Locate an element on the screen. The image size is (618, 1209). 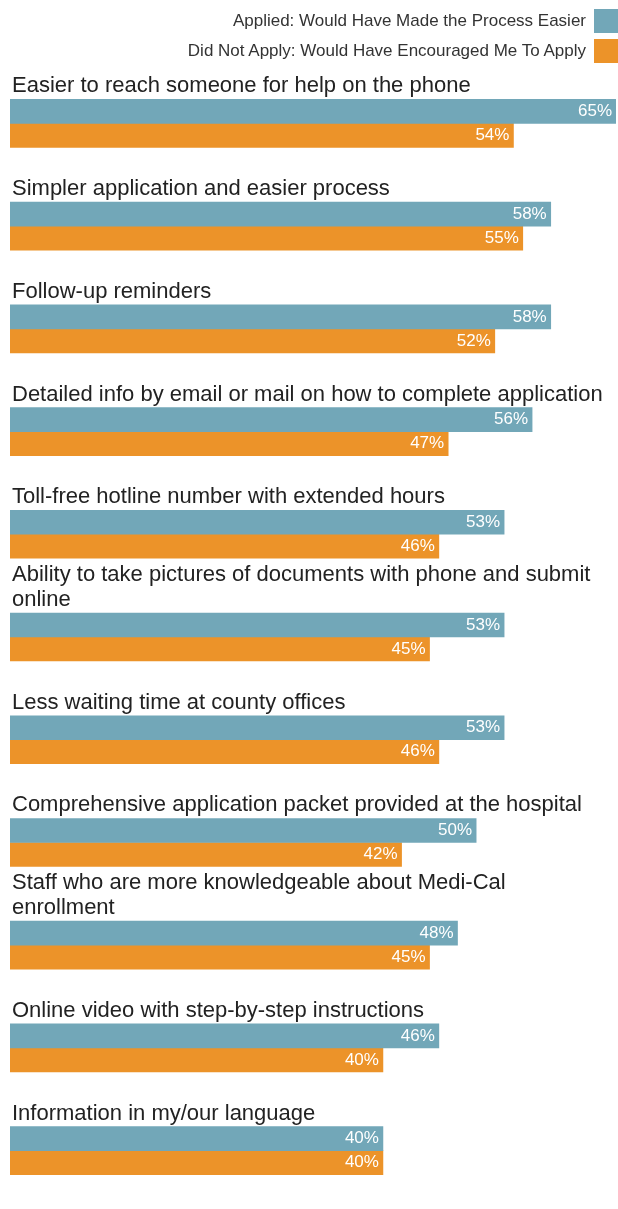
y-tick-label: Information in my/our language is located at coordinates (164, 1112).